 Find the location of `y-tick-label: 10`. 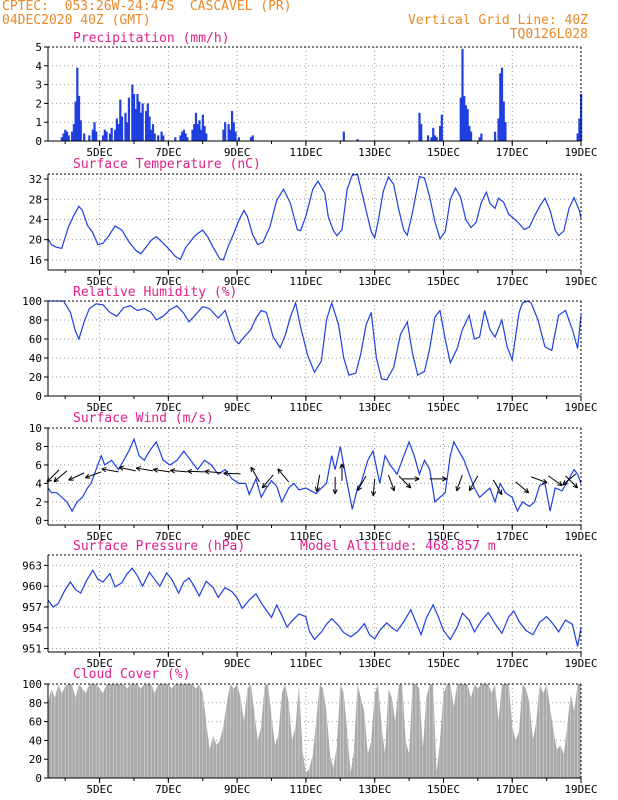

y-tick-label: 10 is located at coordinates (35, 428).